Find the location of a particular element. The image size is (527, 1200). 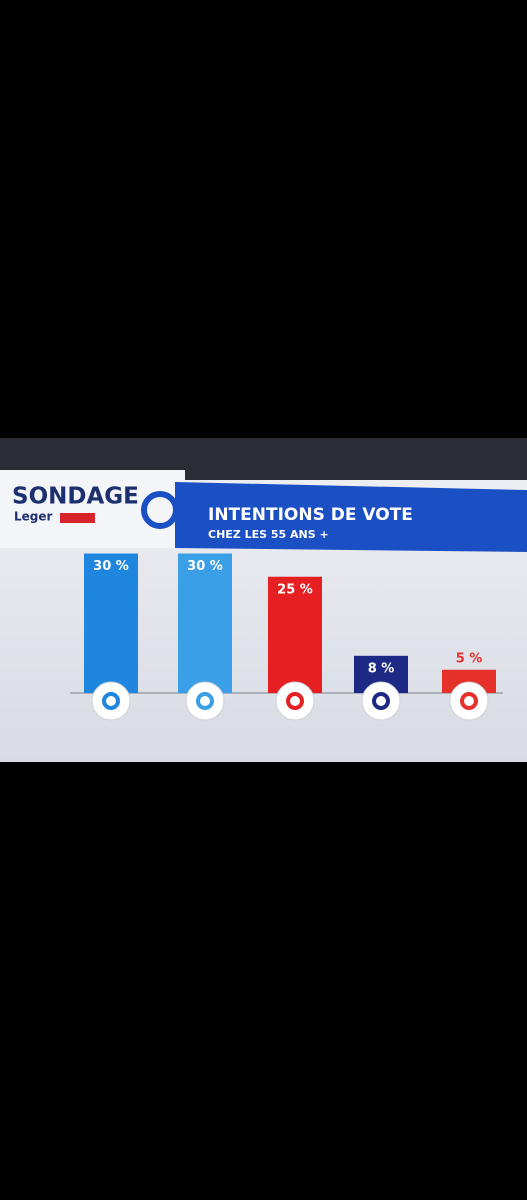

value-label: 25 % is located at coordinates (295, 589).